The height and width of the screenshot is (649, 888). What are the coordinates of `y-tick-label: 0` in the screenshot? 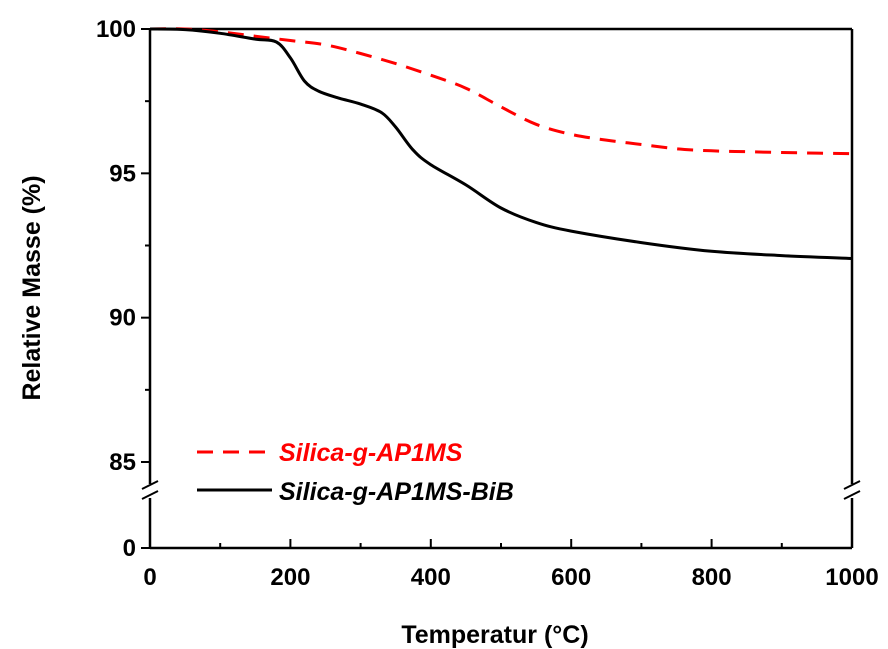 It's located at (129, 548).